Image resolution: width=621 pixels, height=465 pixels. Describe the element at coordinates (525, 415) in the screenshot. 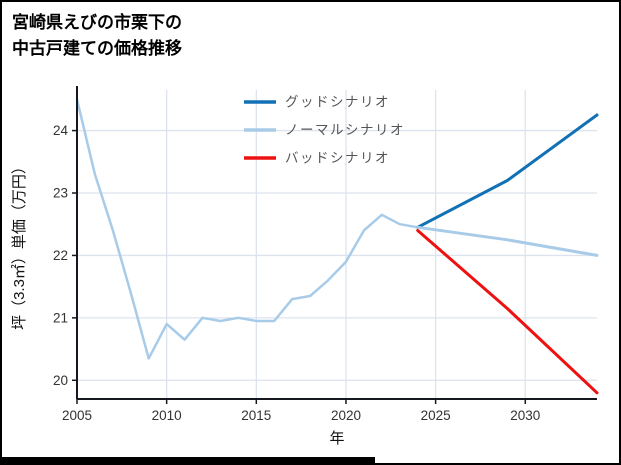

I see `x-tick-label: 2030` at that location.